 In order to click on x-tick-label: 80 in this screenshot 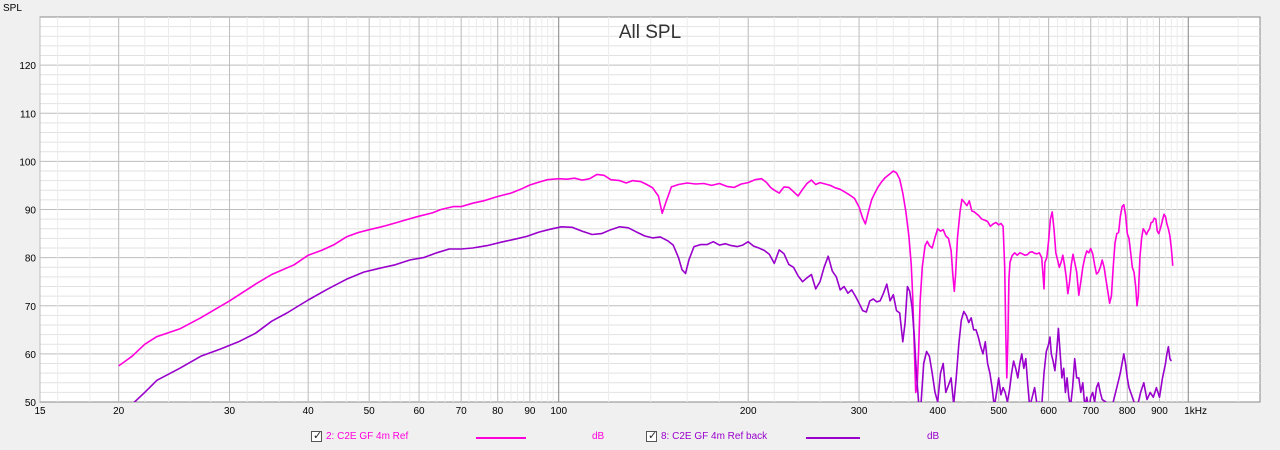, I will do `click(498, 411)`.